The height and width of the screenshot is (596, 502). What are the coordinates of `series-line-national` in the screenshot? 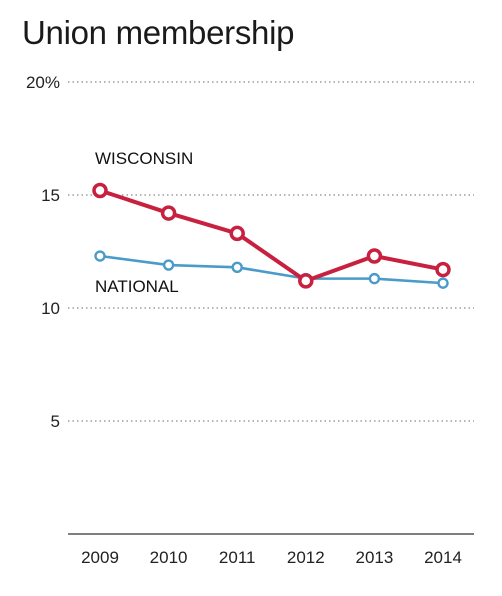 It's located at (271, 269).